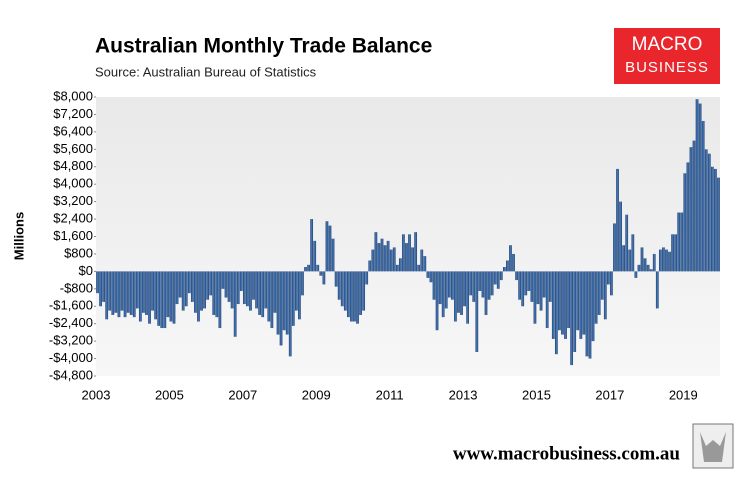  I want to click on x-tick-label: 2019, so click(683, 394).